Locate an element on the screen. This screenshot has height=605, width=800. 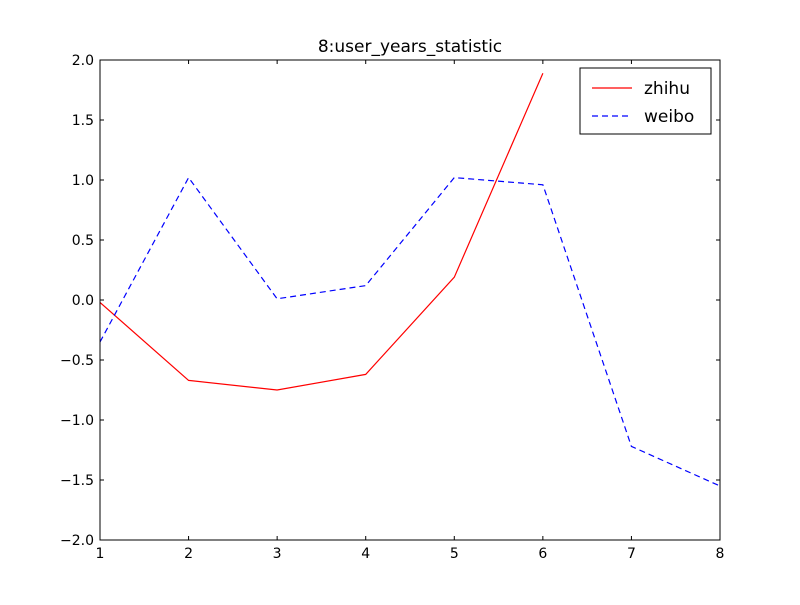
legend-box is located at coordinates (645, 101).